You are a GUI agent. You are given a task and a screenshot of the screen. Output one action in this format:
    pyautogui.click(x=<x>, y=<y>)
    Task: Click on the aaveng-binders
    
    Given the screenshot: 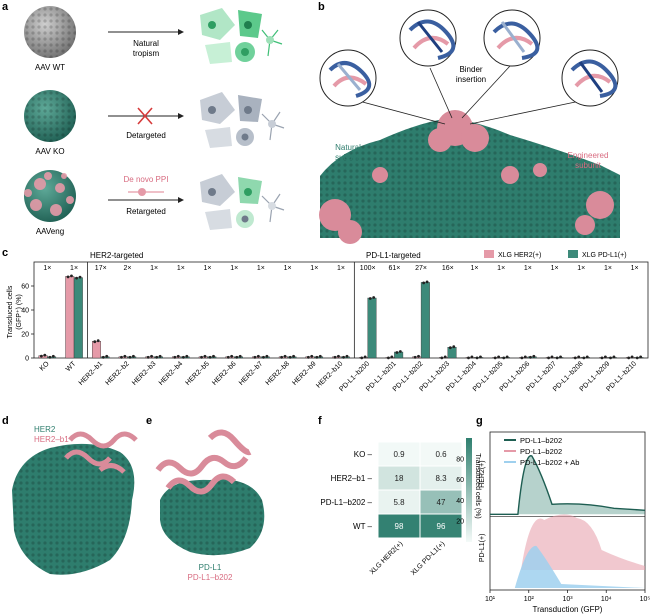 What is the action you would take?
    pyautogui.click(x=49, y=194)
    